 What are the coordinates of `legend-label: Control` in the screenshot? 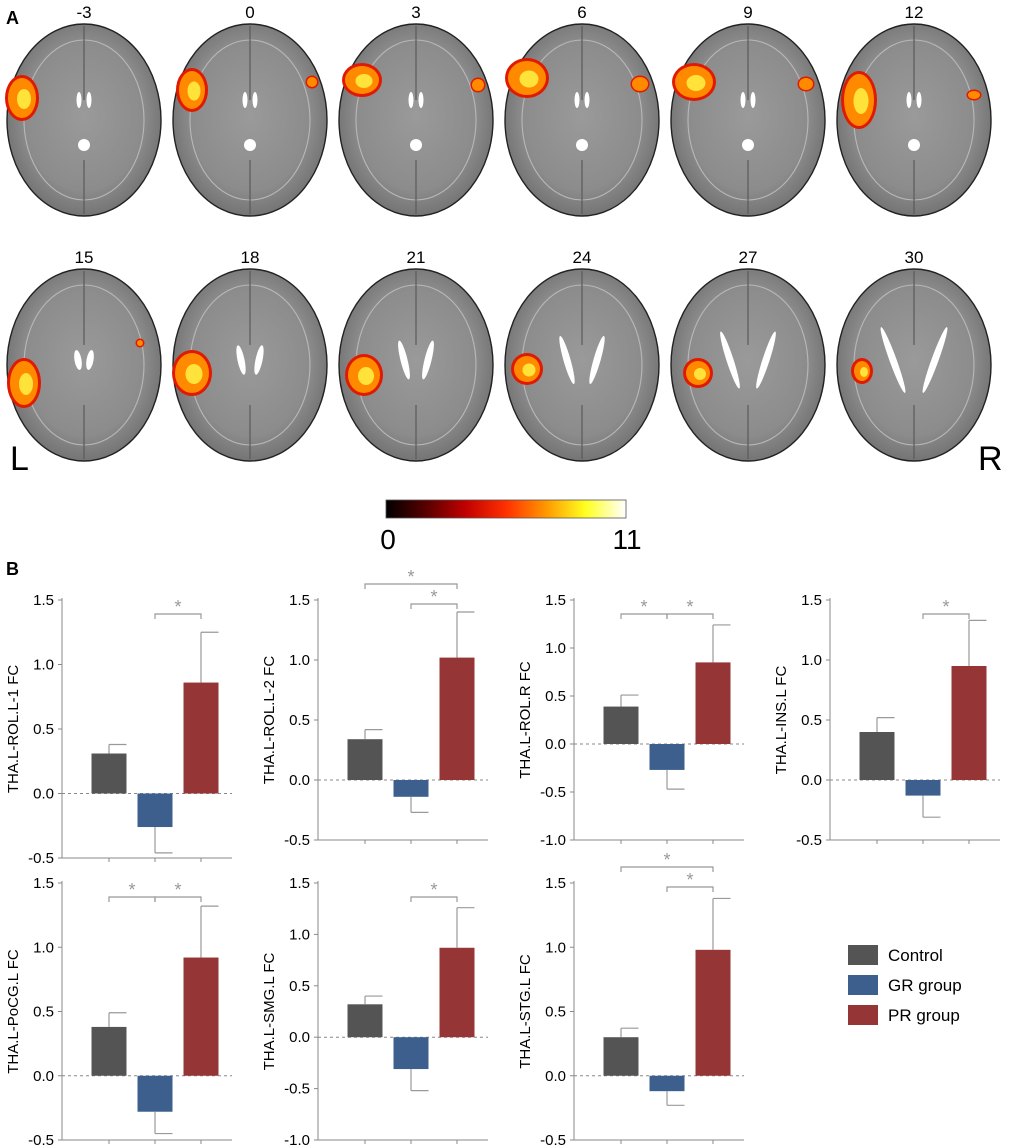 It's located at (915, 955).